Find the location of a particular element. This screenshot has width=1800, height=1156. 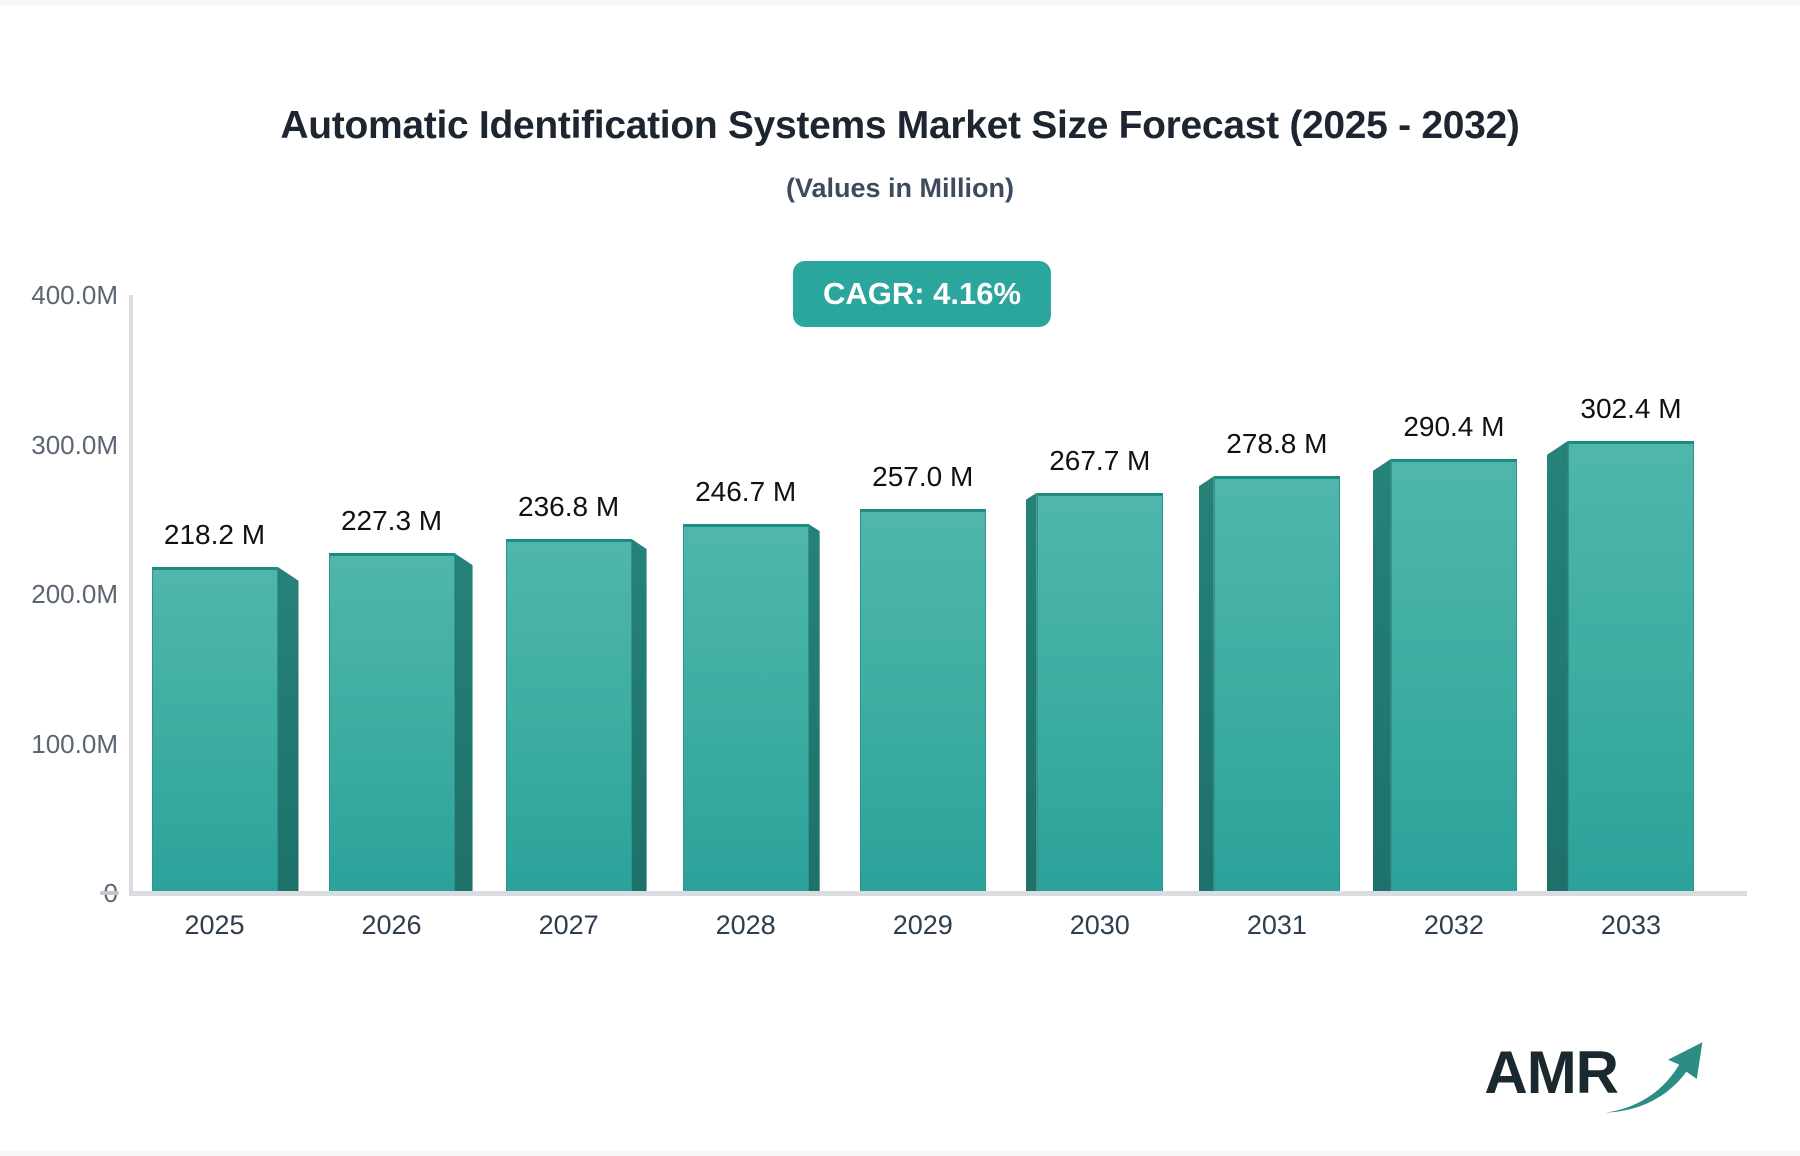

amr-logo: AMR is located at coordinates (1596, 1082).